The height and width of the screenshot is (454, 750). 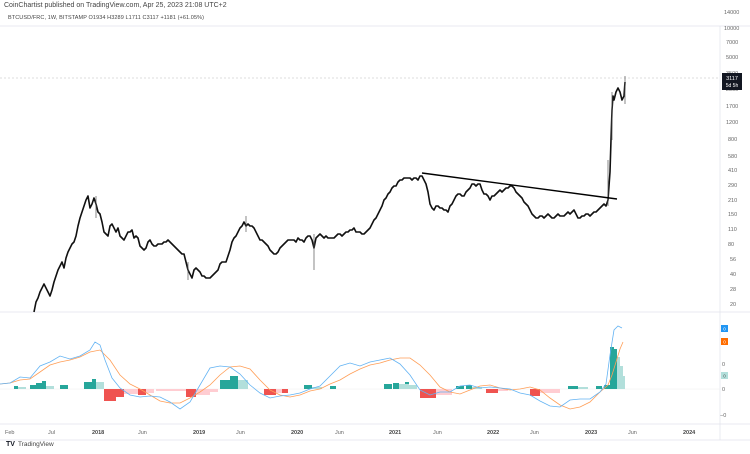 I want to click on footer-brand: TV TradingView, so click(x=30, y=444).